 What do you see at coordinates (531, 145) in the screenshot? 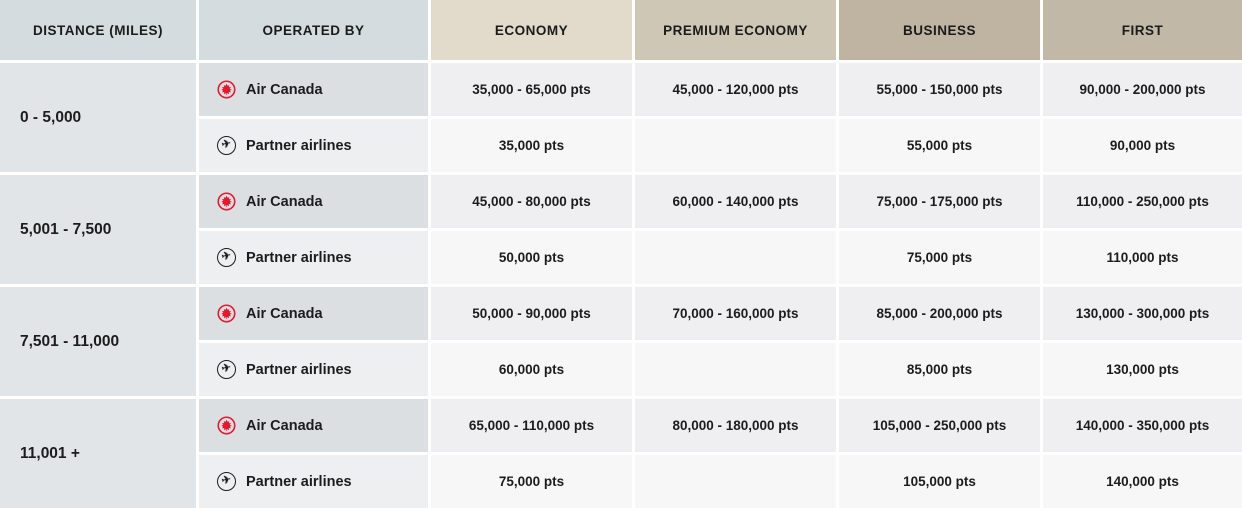
I see `points-cell-economy-partner: 35,000 pts` at bounding box center [531, 145].